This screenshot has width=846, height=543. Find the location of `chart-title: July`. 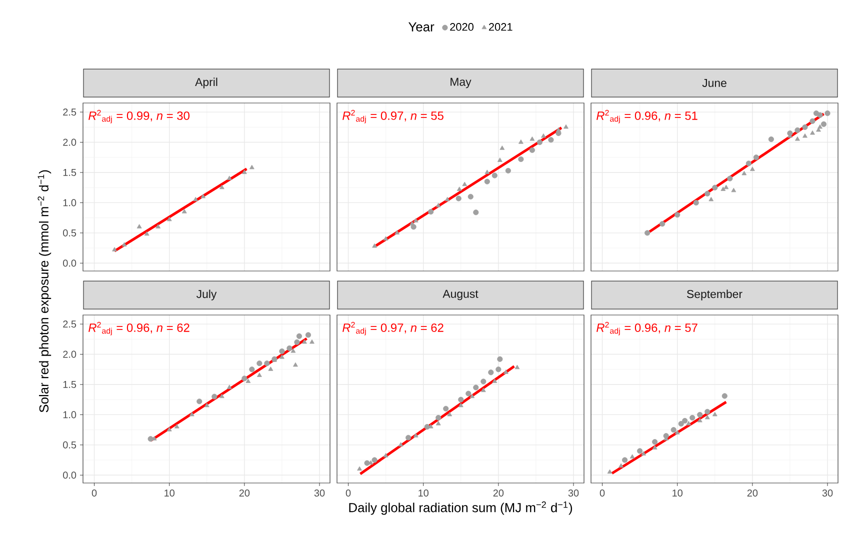

chart-title: July is located at coordinates (206, 295).